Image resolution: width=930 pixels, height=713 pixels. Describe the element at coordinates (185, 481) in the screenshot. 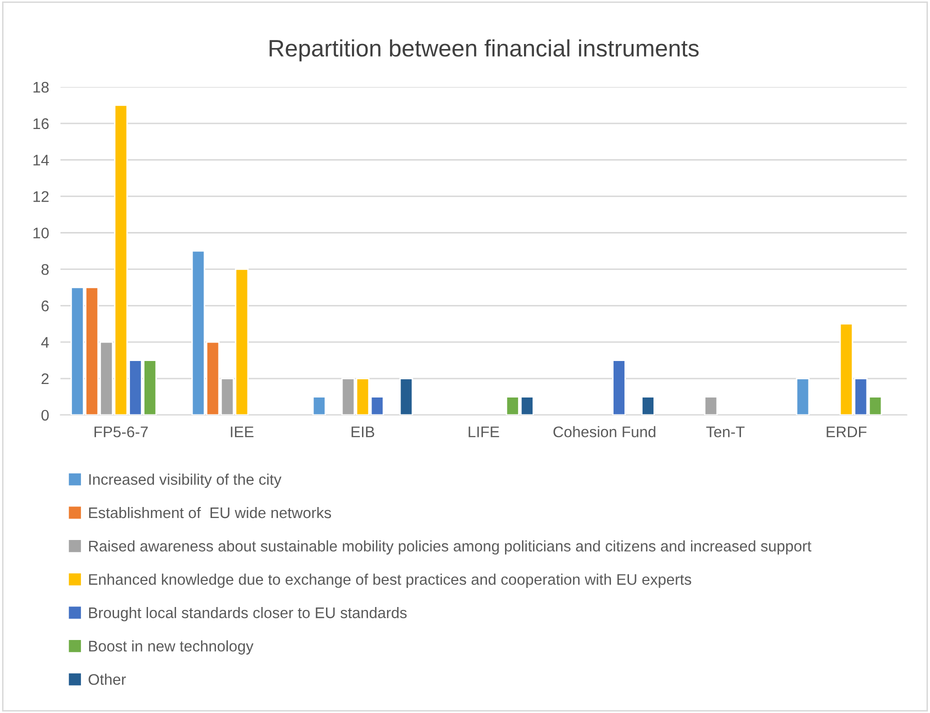

I see `legend-label: Increased visibility of the city` at that location.